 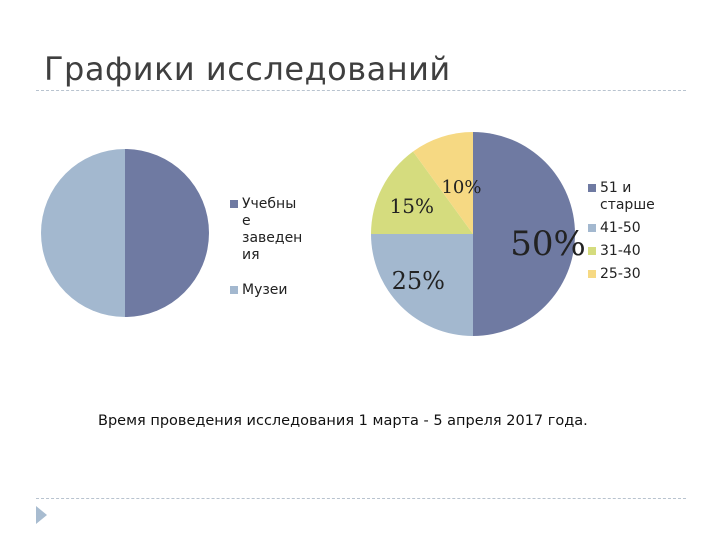 I want to click on data-label: 15%, so click(x=412, y=206).